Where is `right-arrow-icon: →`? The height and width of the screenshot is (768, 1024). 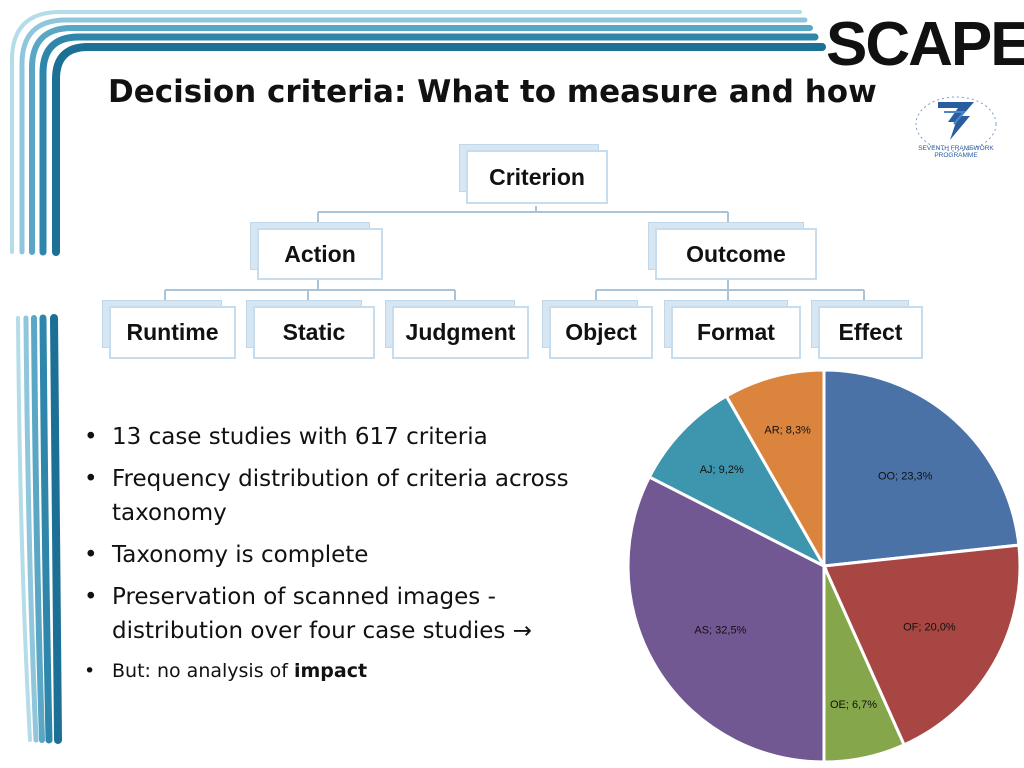
right-arrow-icon: → is located at coordinates (522, 631).